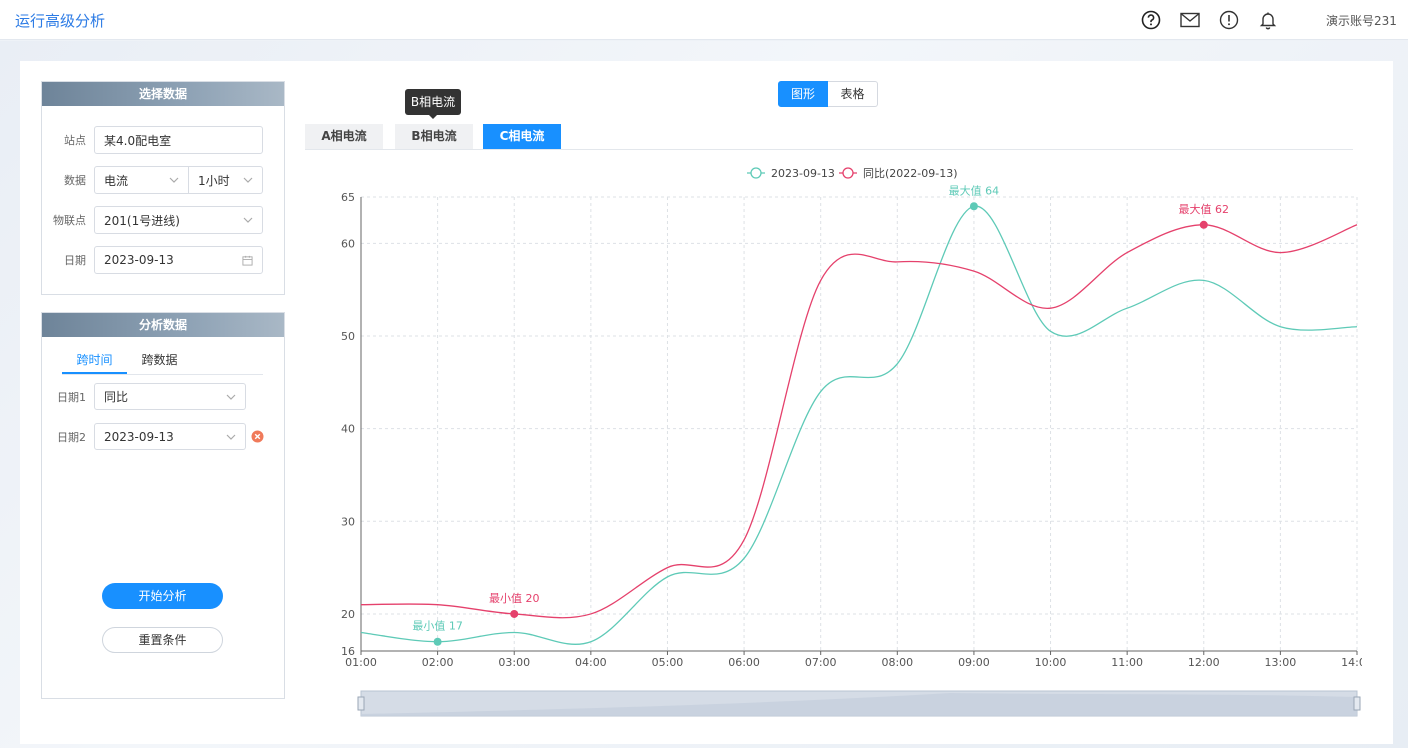 The height and width of the screenshot is (748, 1408). What do you see at coordinates (348, 197) in the screenshot?
I see `y-tick-label: 65` at bounding box center [348, 197].